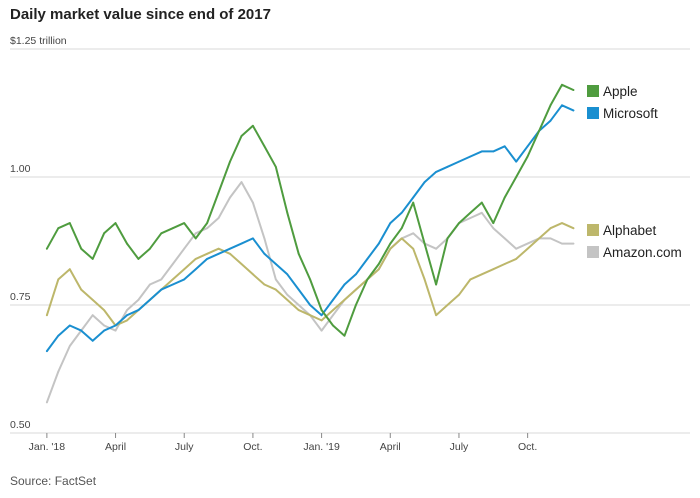  What do you see at coordinates (38, 233) in the screenshot?
I see `y-axis-ticks: $1.25 trillion 1.00 0.75 0.50` at bounding box center [38, 233].